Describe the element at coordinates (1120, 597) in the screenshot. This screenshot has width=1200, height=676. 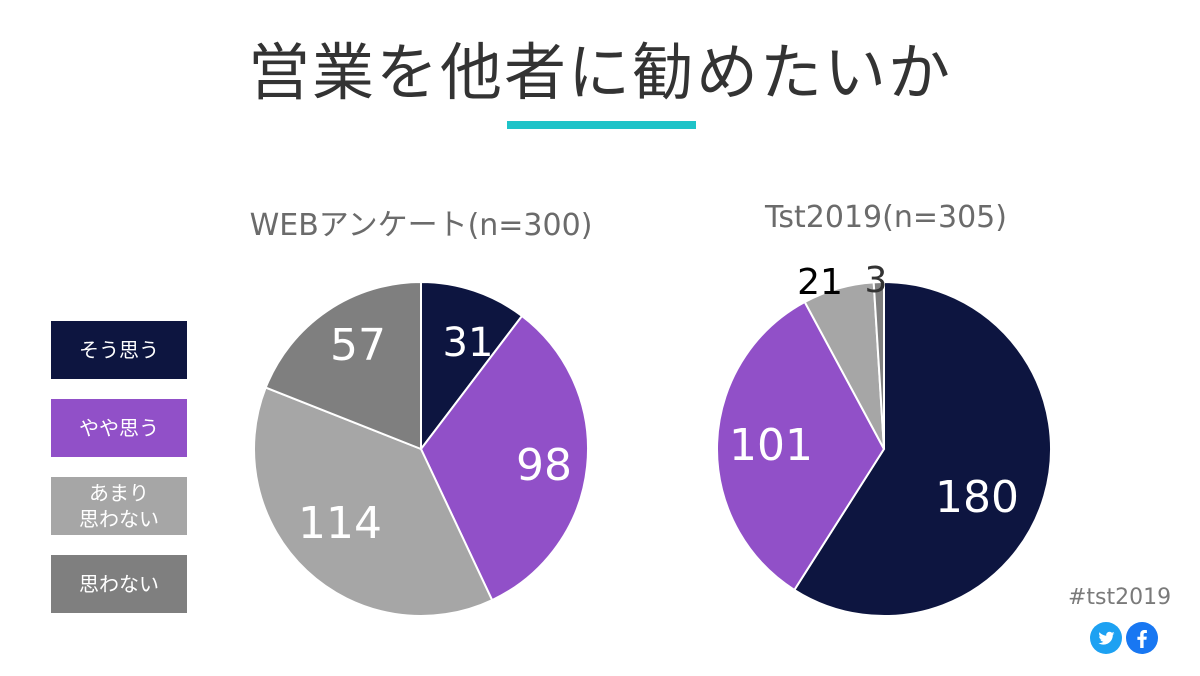
I see `hashtag-text: #tst2019` at that location.